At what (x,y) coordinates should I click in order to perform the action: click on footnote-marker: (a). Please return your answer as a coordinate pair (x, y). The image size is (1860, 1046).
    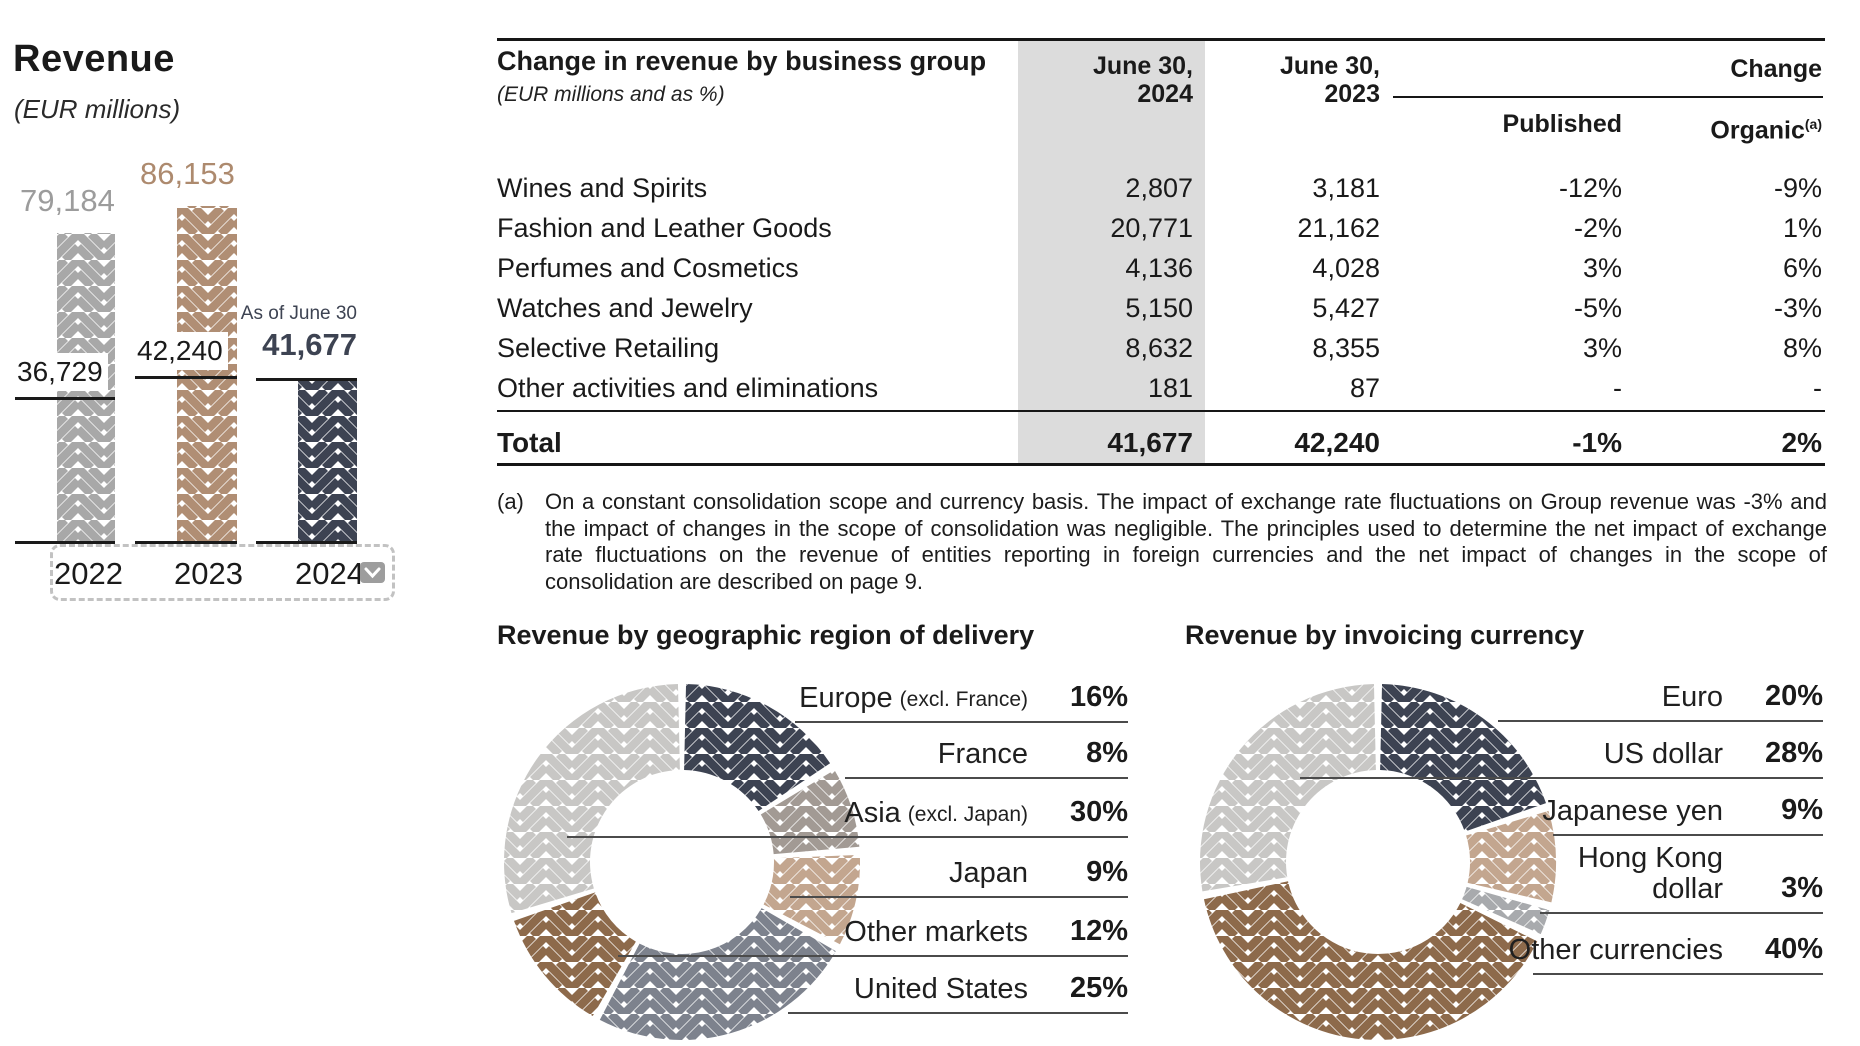
    Looking at the image, I should click on (510, 501).